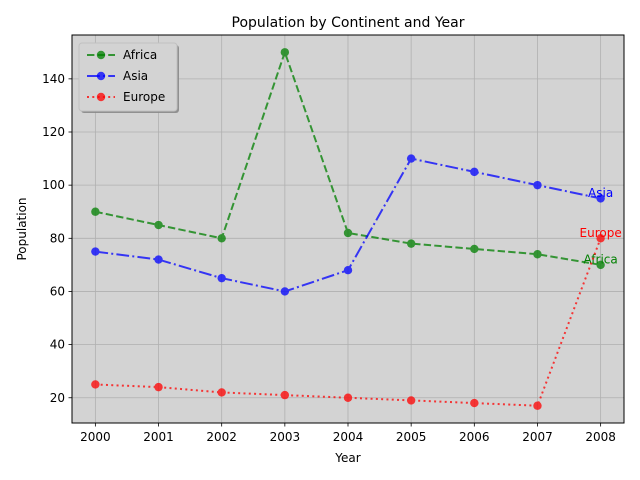  Describe the element at coordinates (135, 76) in the screenshot. I see `legend-label: Asia` at that location.